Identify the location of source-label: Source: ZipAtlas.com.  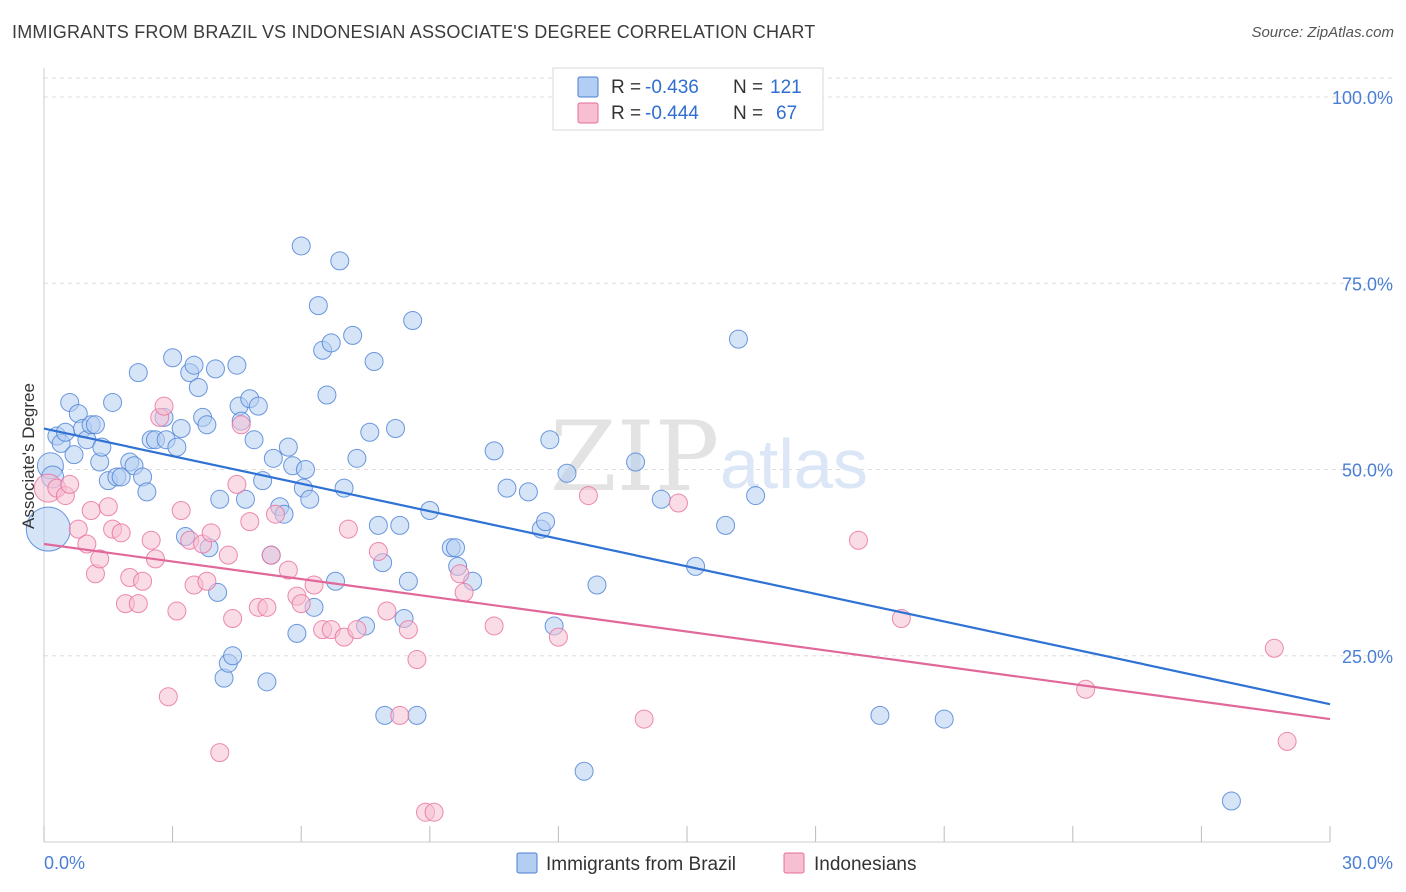
(1322, 32).